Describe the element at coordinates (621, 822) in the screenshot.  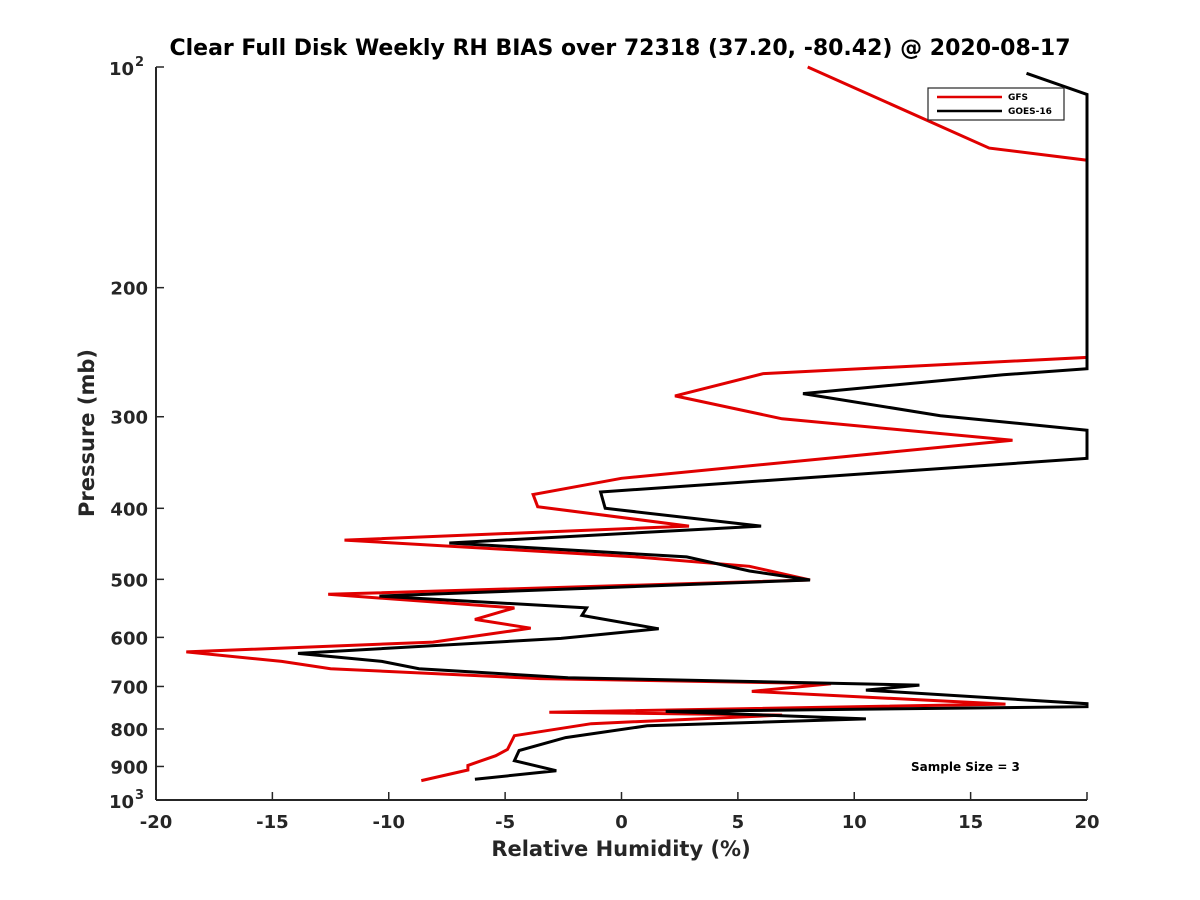
I see `x-tick-label: 0` at that location.